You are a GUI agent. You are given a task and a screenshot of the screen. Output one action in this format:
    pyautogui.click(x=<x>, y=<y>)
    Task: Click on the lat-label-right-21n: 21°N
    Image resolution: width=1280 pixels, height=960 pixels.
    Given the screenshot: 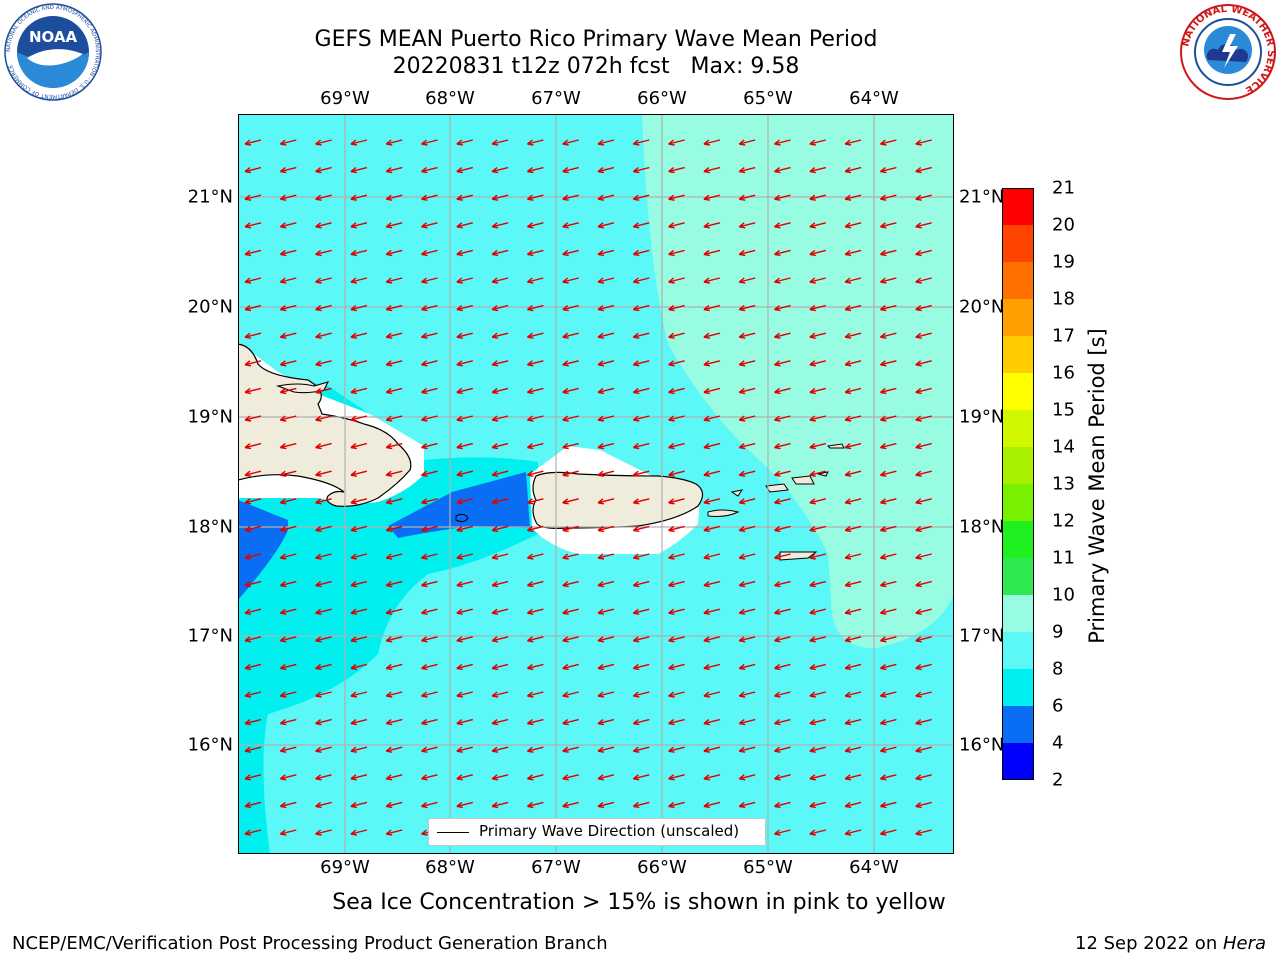 What is the action you would take?
    pyautogui.click(x=982, y=197)
    